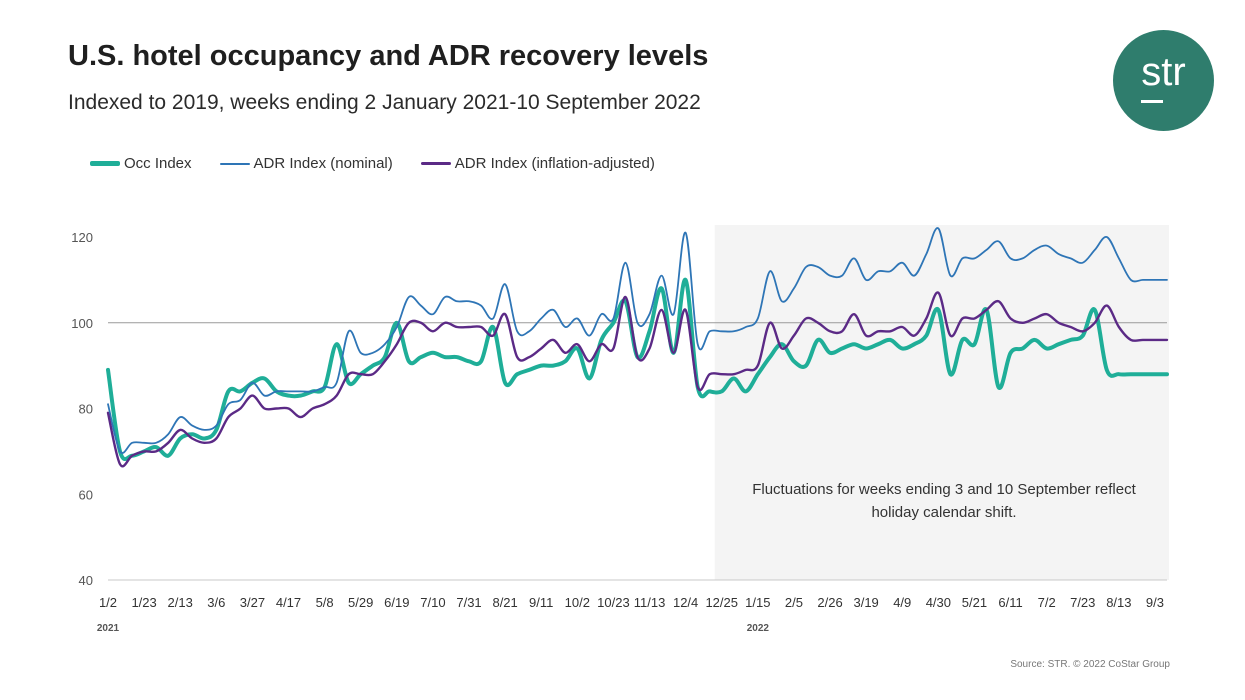 The image size is (1245, 700). Describe the element at coordinates (396, 602) in the screenshot. I see `x-tick-label: 6/19` at that location.